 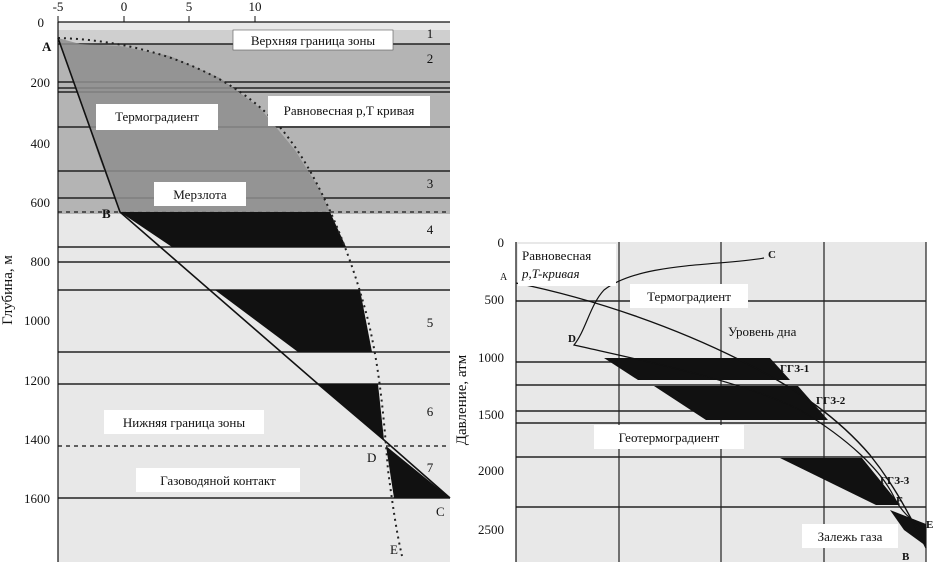 I want to click on left-y-ticks: 0 200 400 600 800 1000 1200 1400 1600, so click(x=37, y=260).